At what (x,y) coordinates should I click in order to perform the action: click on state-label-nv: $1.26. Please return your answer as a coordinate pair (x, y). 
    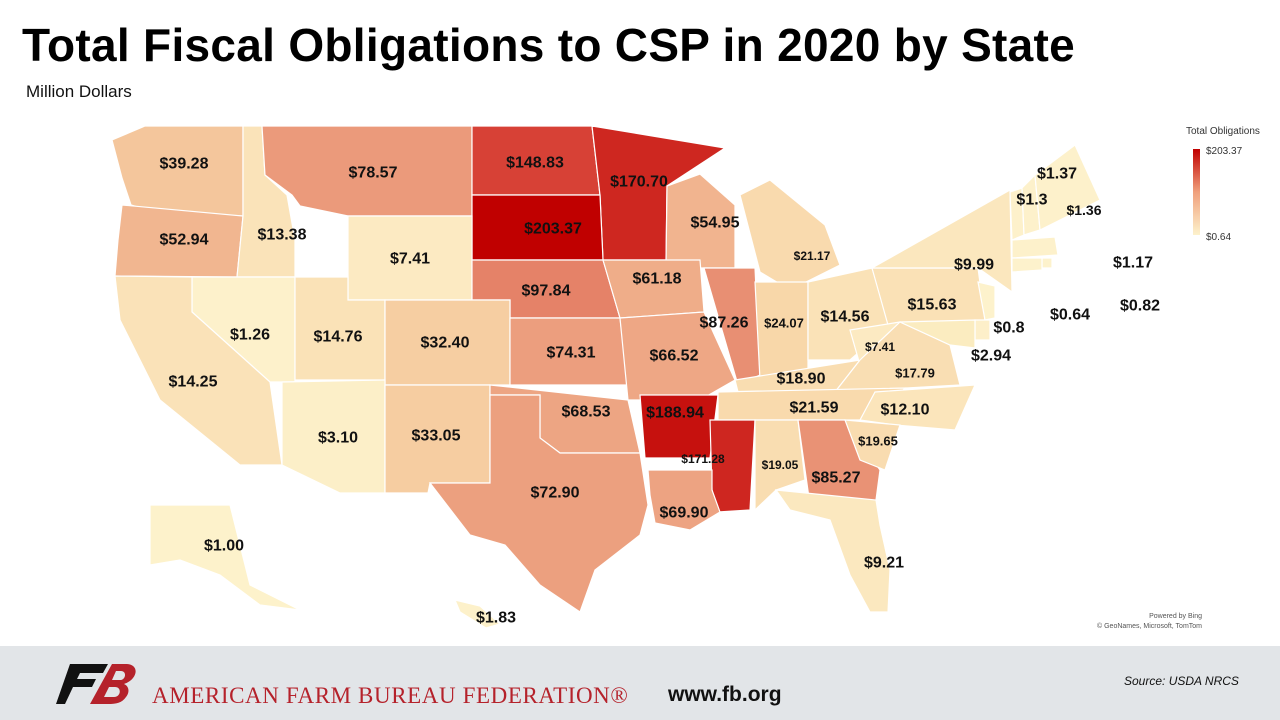
    Looking at the image, I should click on (250, 335).